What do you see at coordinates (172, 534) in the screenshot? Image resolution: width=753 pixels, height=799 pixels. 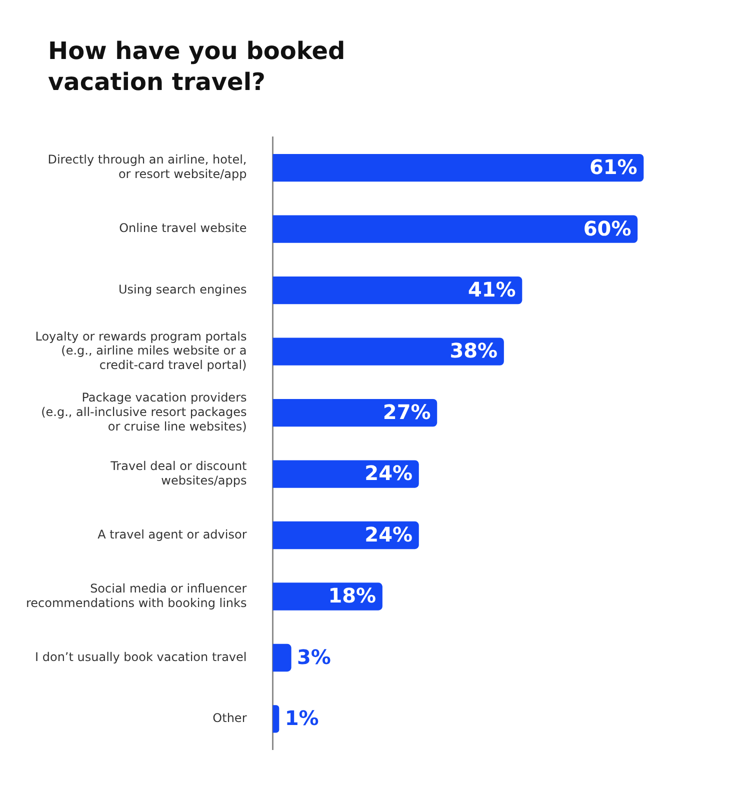 I see `y-tick-label: A travel agent or advisor` at bounding box center [172, 534].